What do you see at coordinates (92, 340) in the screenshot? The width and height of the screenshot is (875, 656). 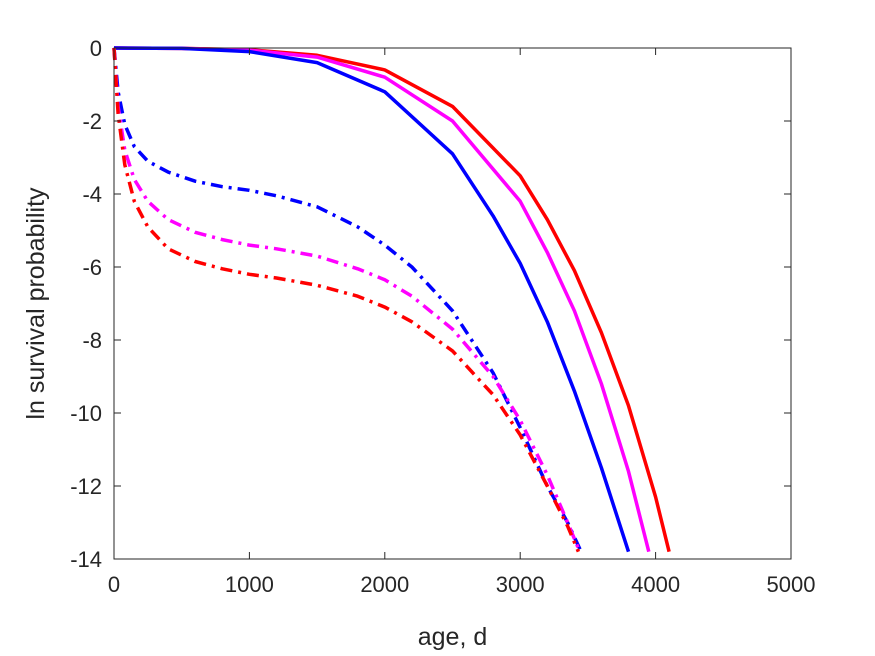 I see `y-tick-label: -8` at bounding box center [92, 340].